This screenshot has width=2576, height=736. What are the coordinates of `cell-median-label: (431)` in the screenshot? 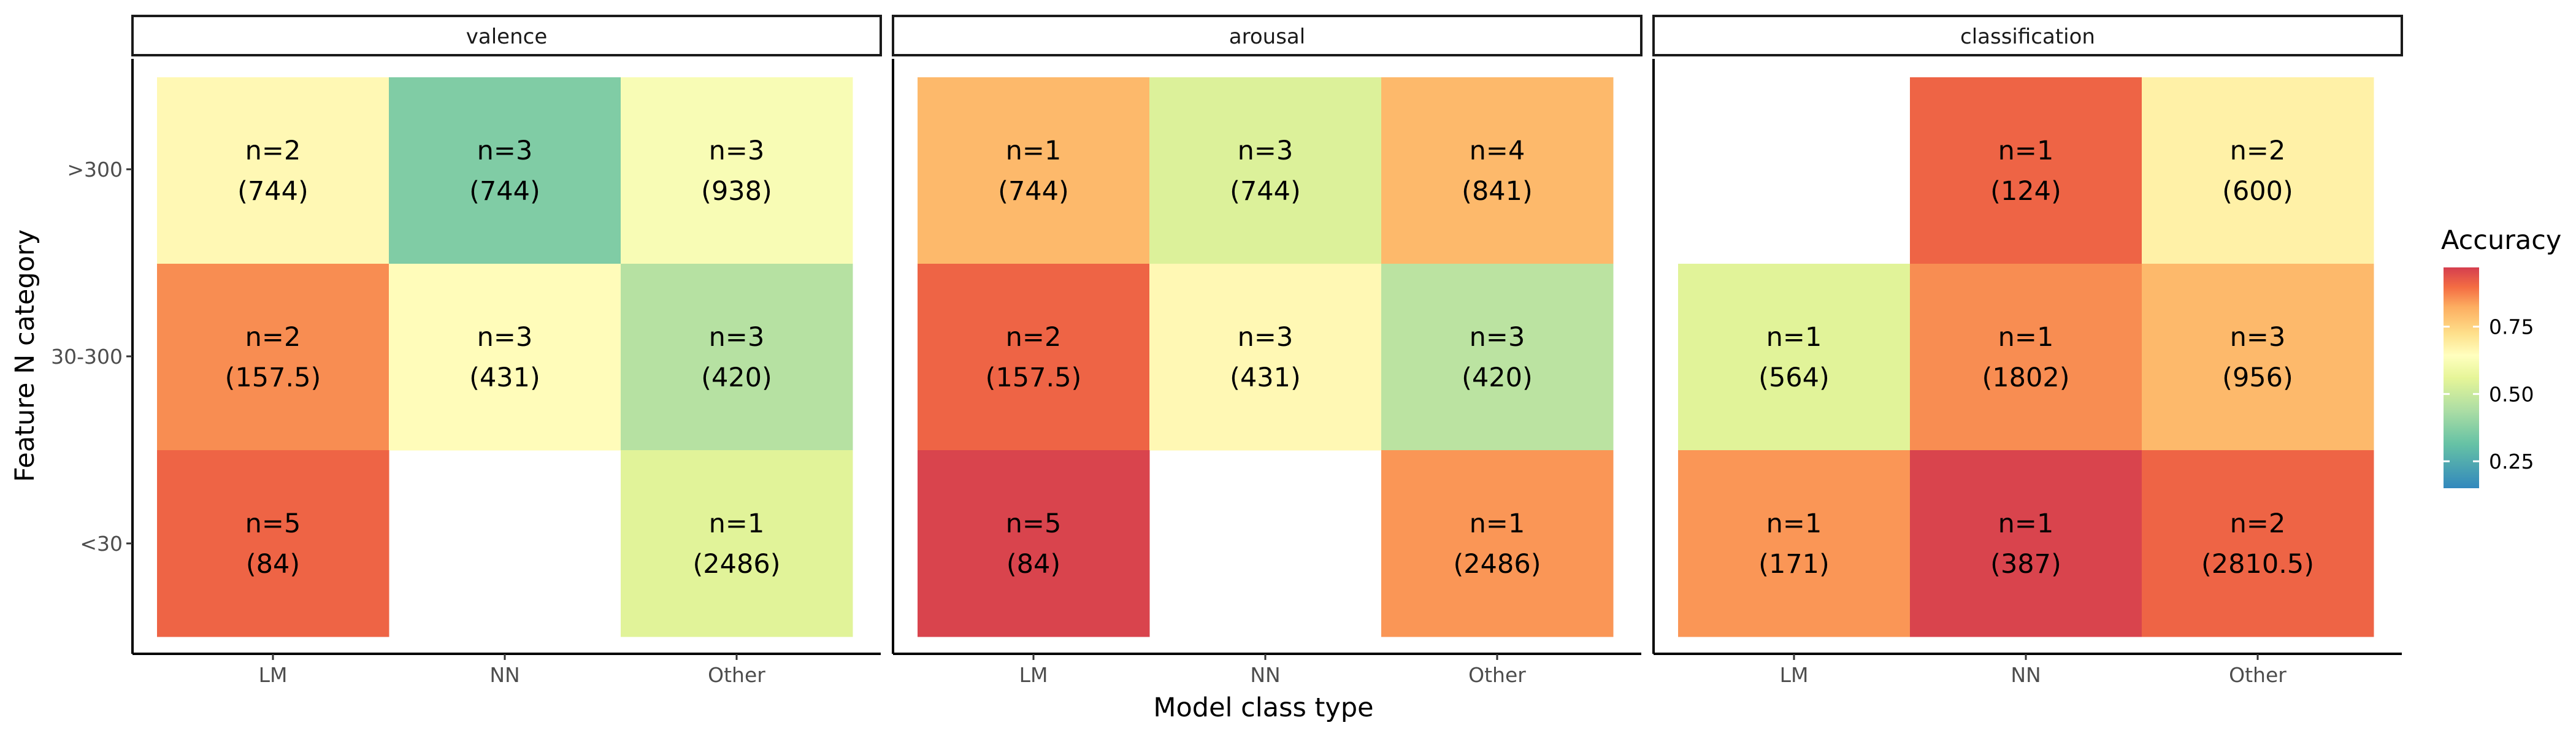 It's located at (1265, 377).